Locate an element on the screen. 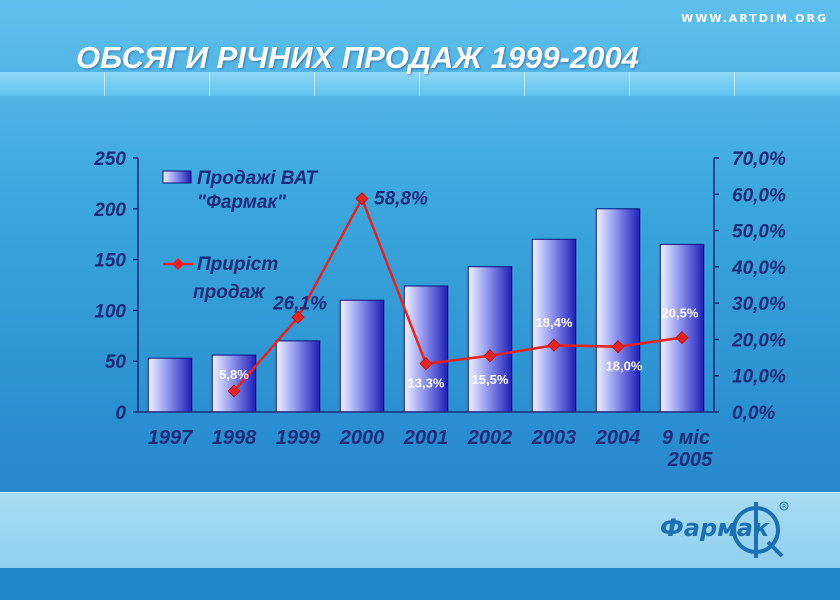 The height and width of the screenshot is (600, 840). y-right-tick-label-6: 60,0% is located at coordinates (759, 195).